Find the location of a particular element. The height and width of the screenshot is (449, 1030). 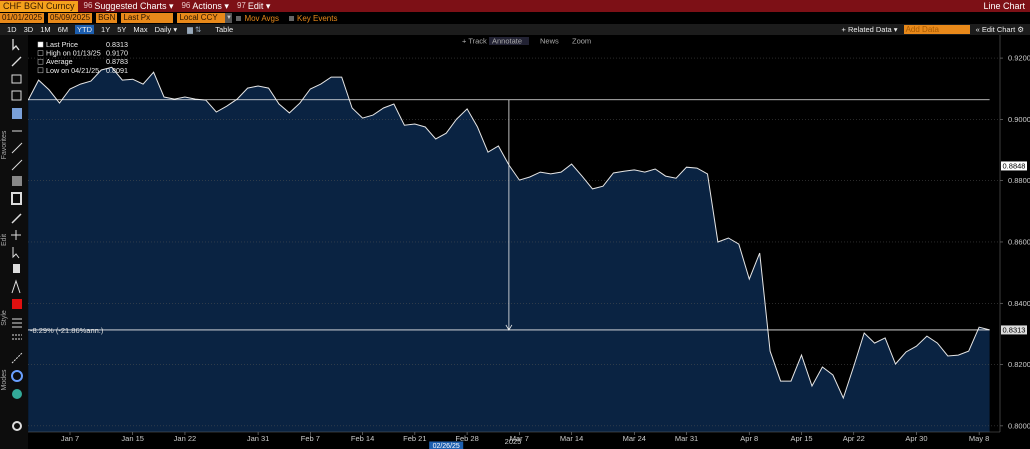

change-label: -8.29% (-21.86%ann.) is located at coordinates (67, 330).